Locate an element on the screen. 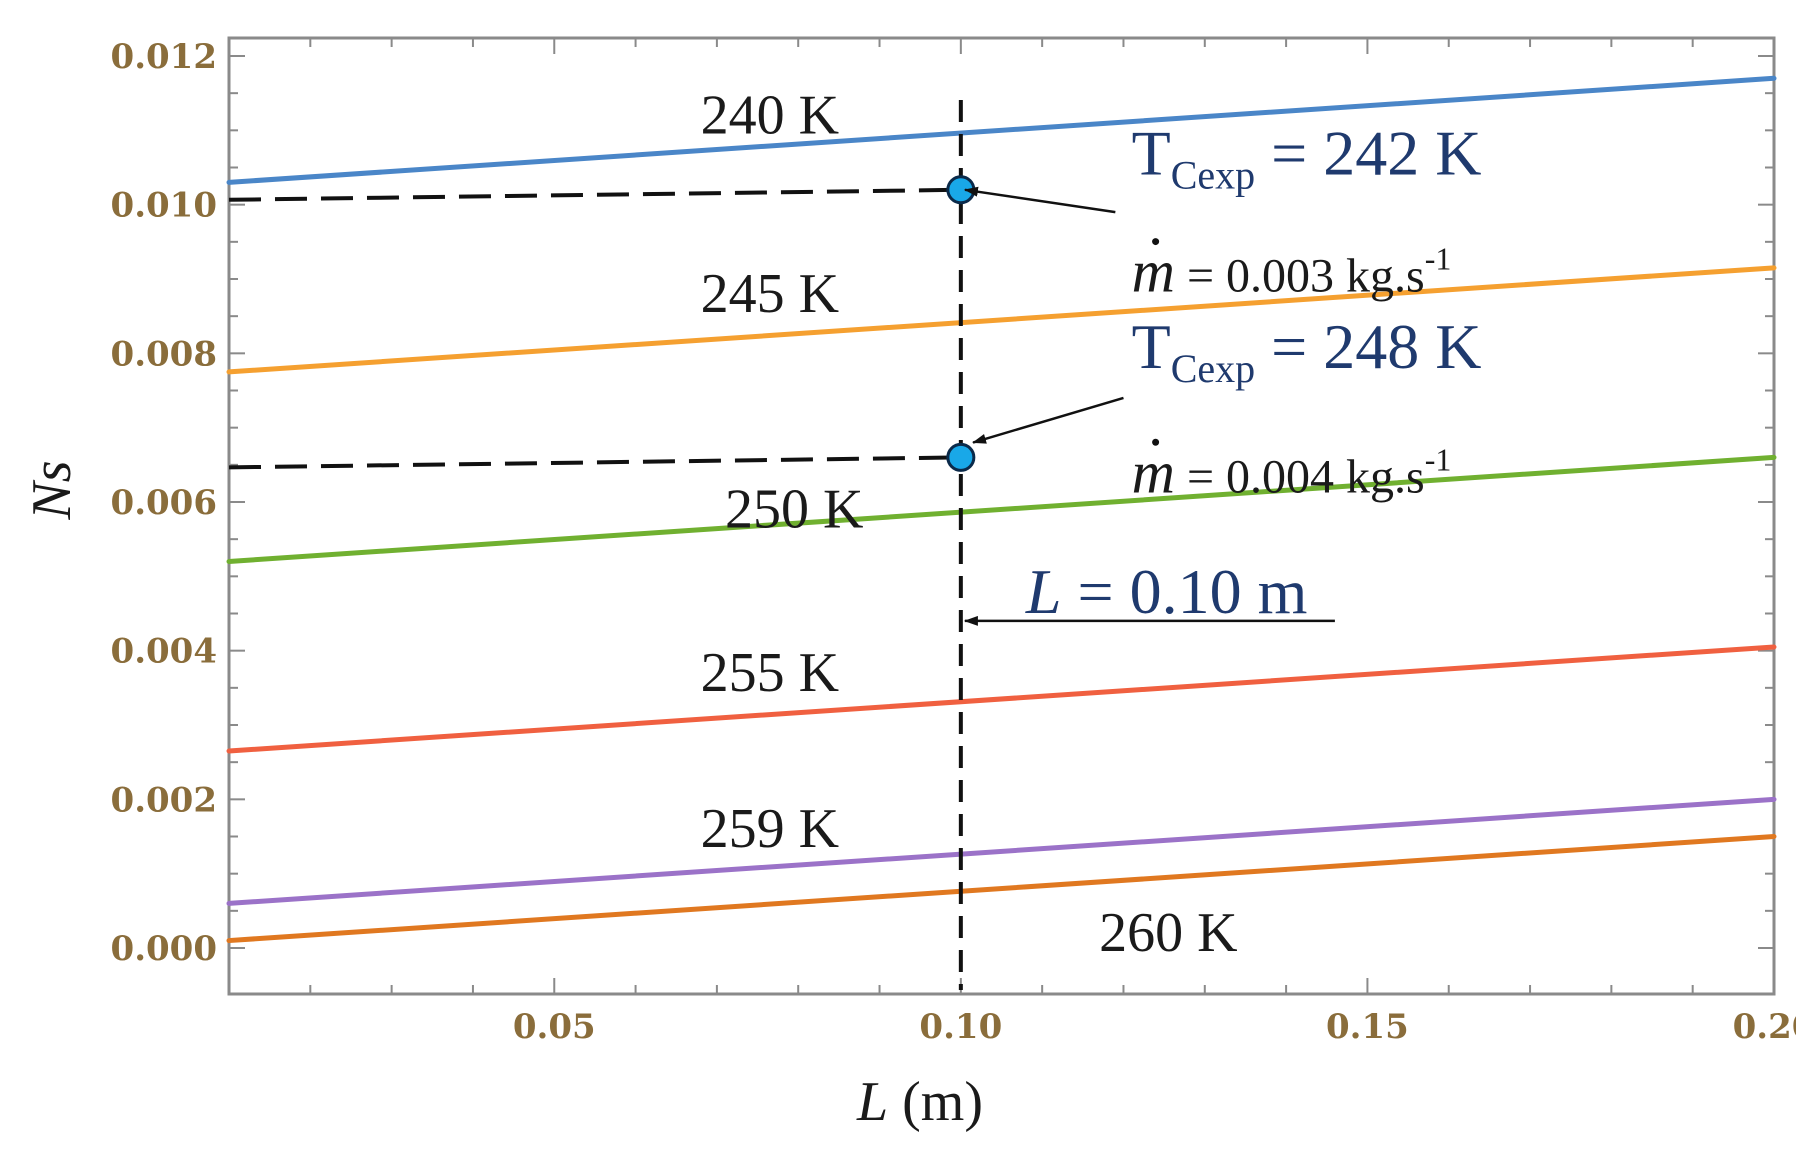 The height and width of the screenshot is (1151, 1796). series-line-250k is located at coordinates (1001, 509).